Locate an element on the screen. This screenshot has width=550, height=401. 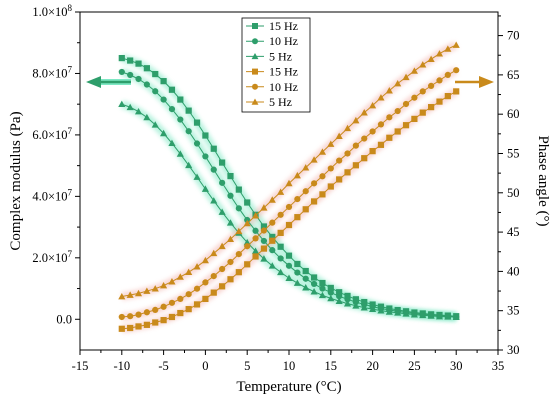
x-tick-label: -5 is located at coordinates (163, 366).